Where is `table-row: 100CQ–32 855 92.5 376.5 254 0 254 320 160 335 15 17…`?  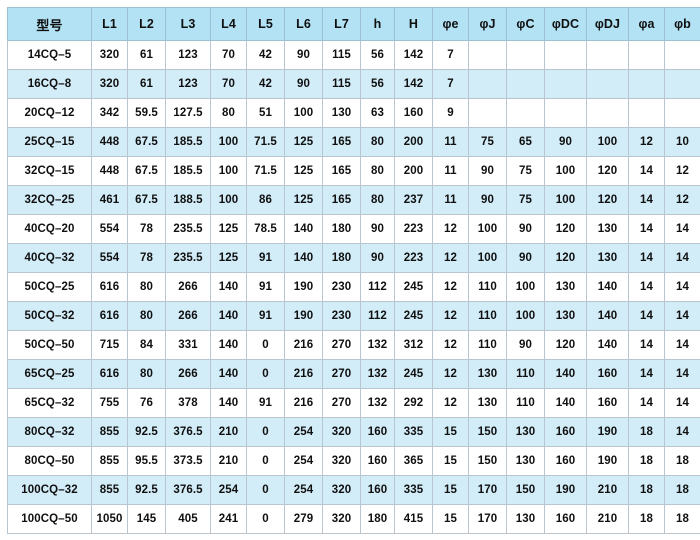
table-row: 100CQ–32 855 92.5 376.5 254 0 254 320 160 335 15 17… is located at coordinates (353, 490).